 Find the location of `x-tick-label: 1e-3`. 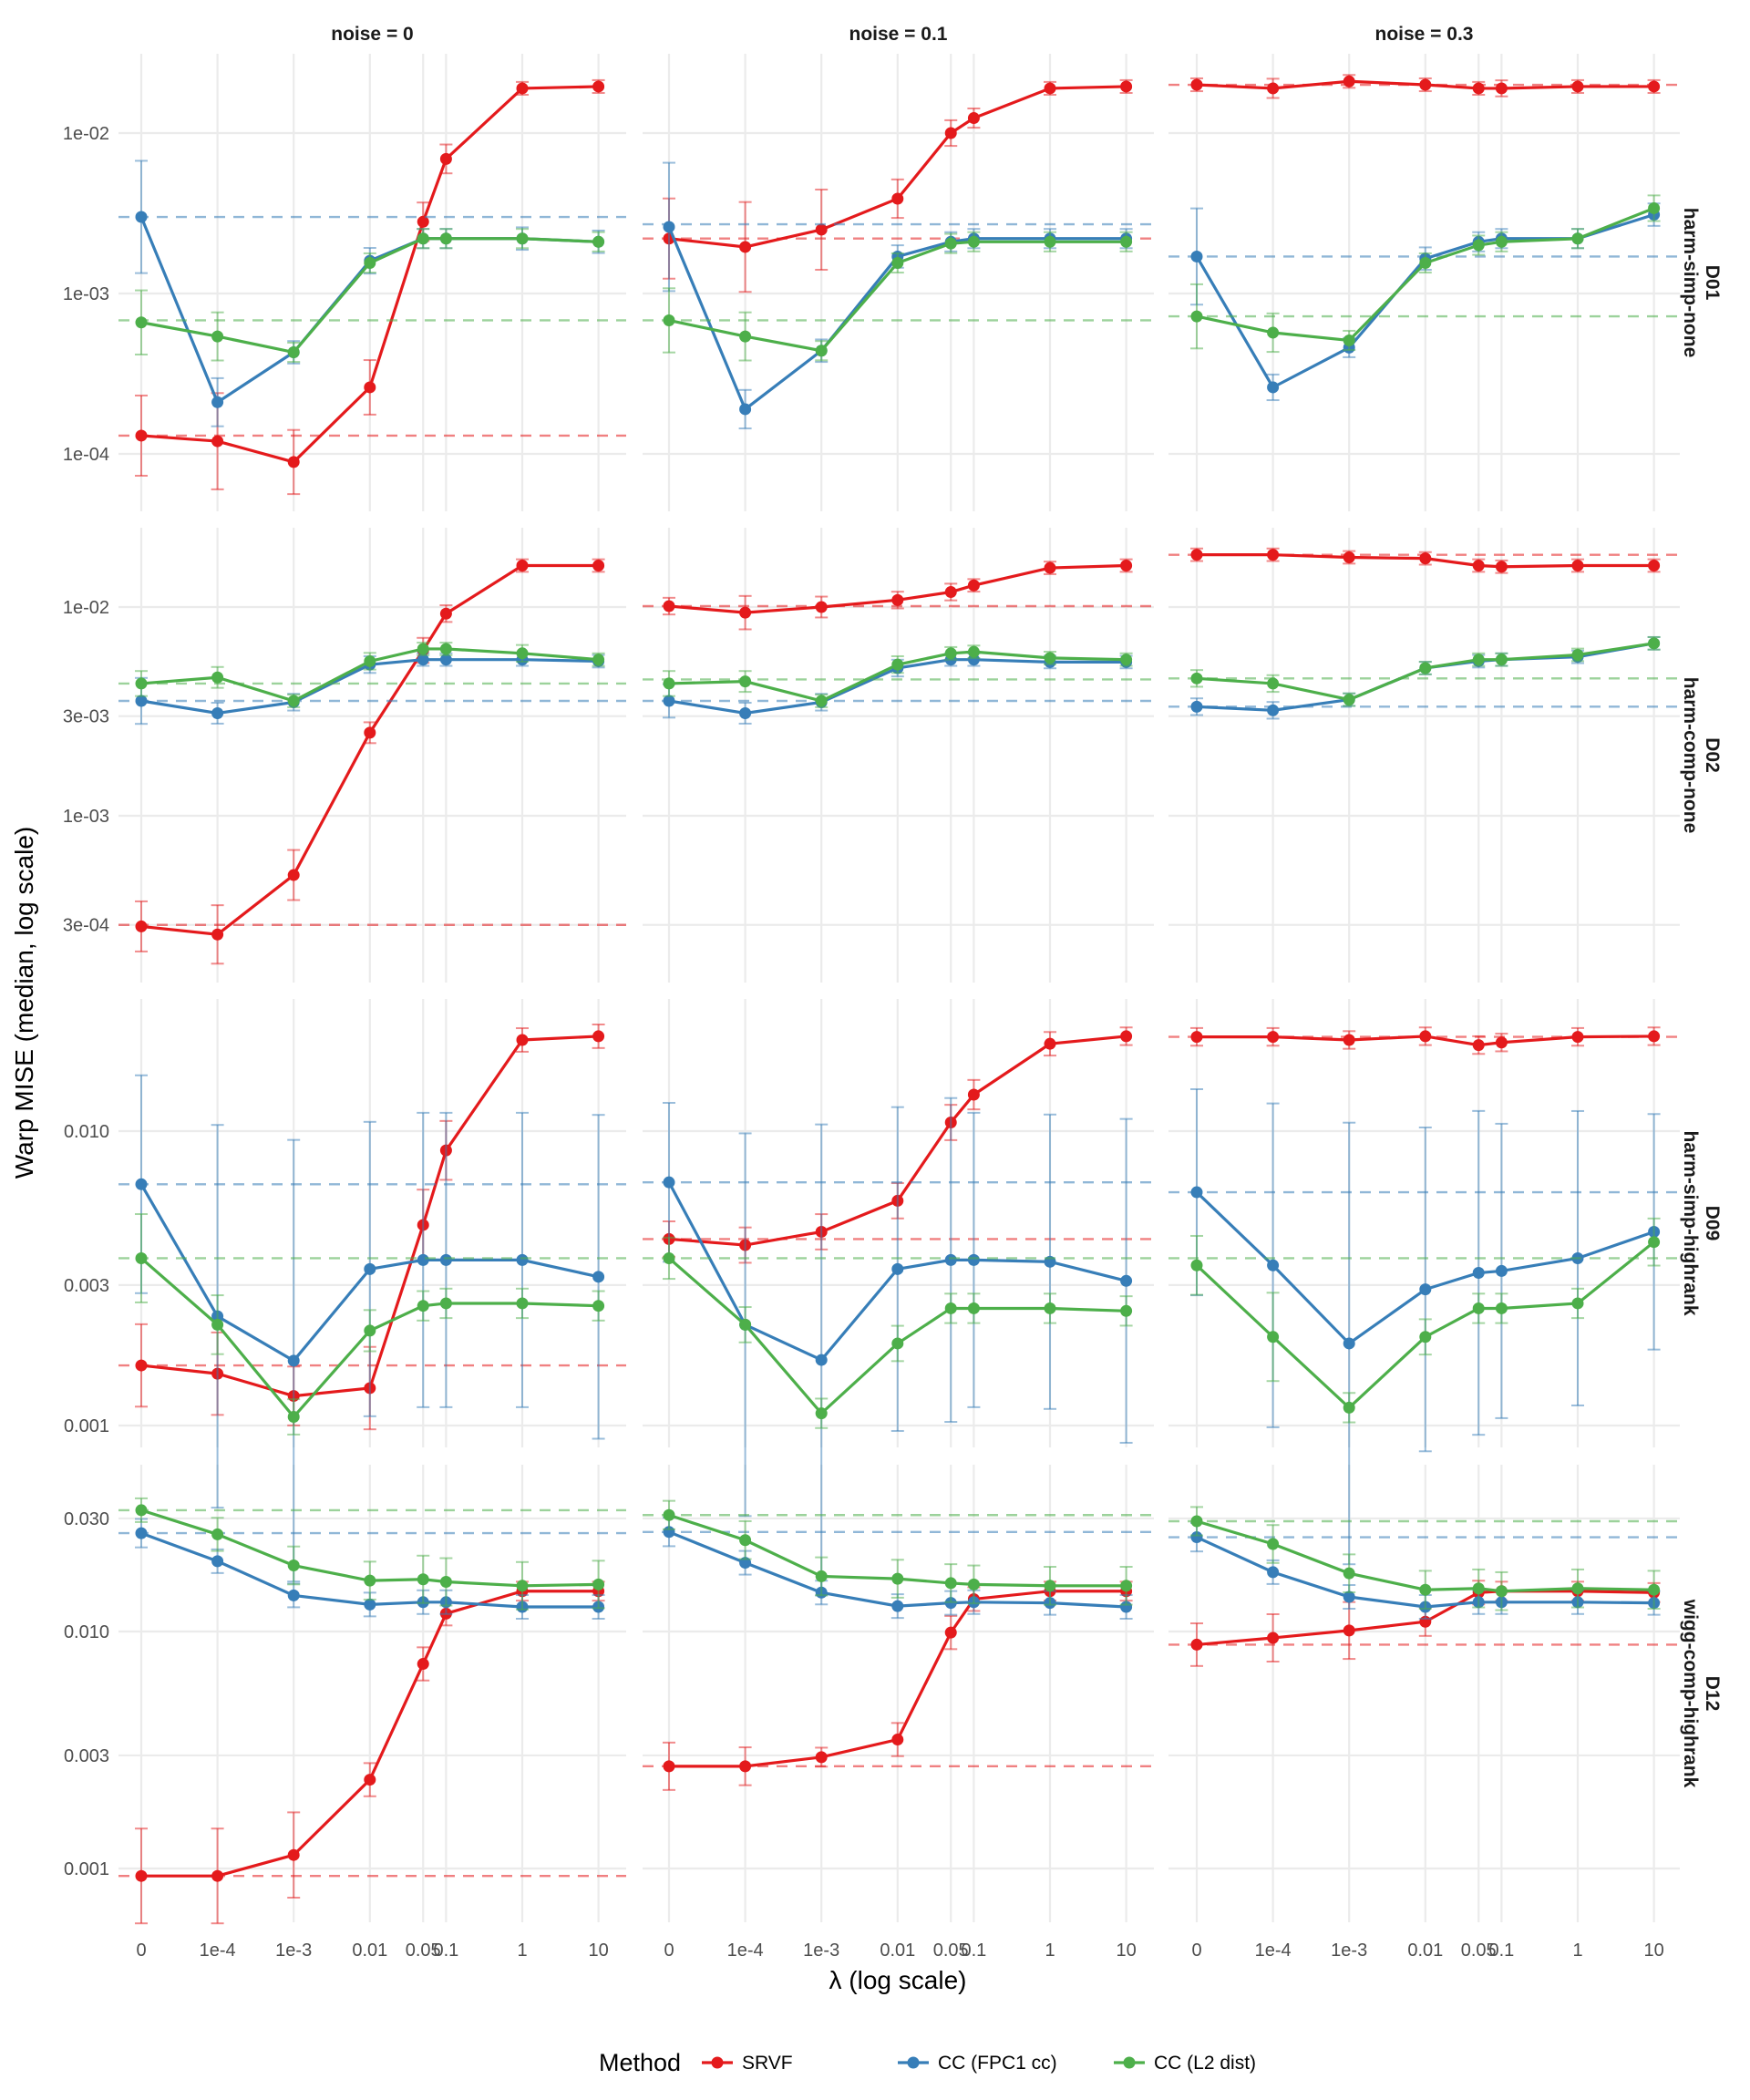

x-tick-label: 1e-3 is located at coordinates (294, 1951).